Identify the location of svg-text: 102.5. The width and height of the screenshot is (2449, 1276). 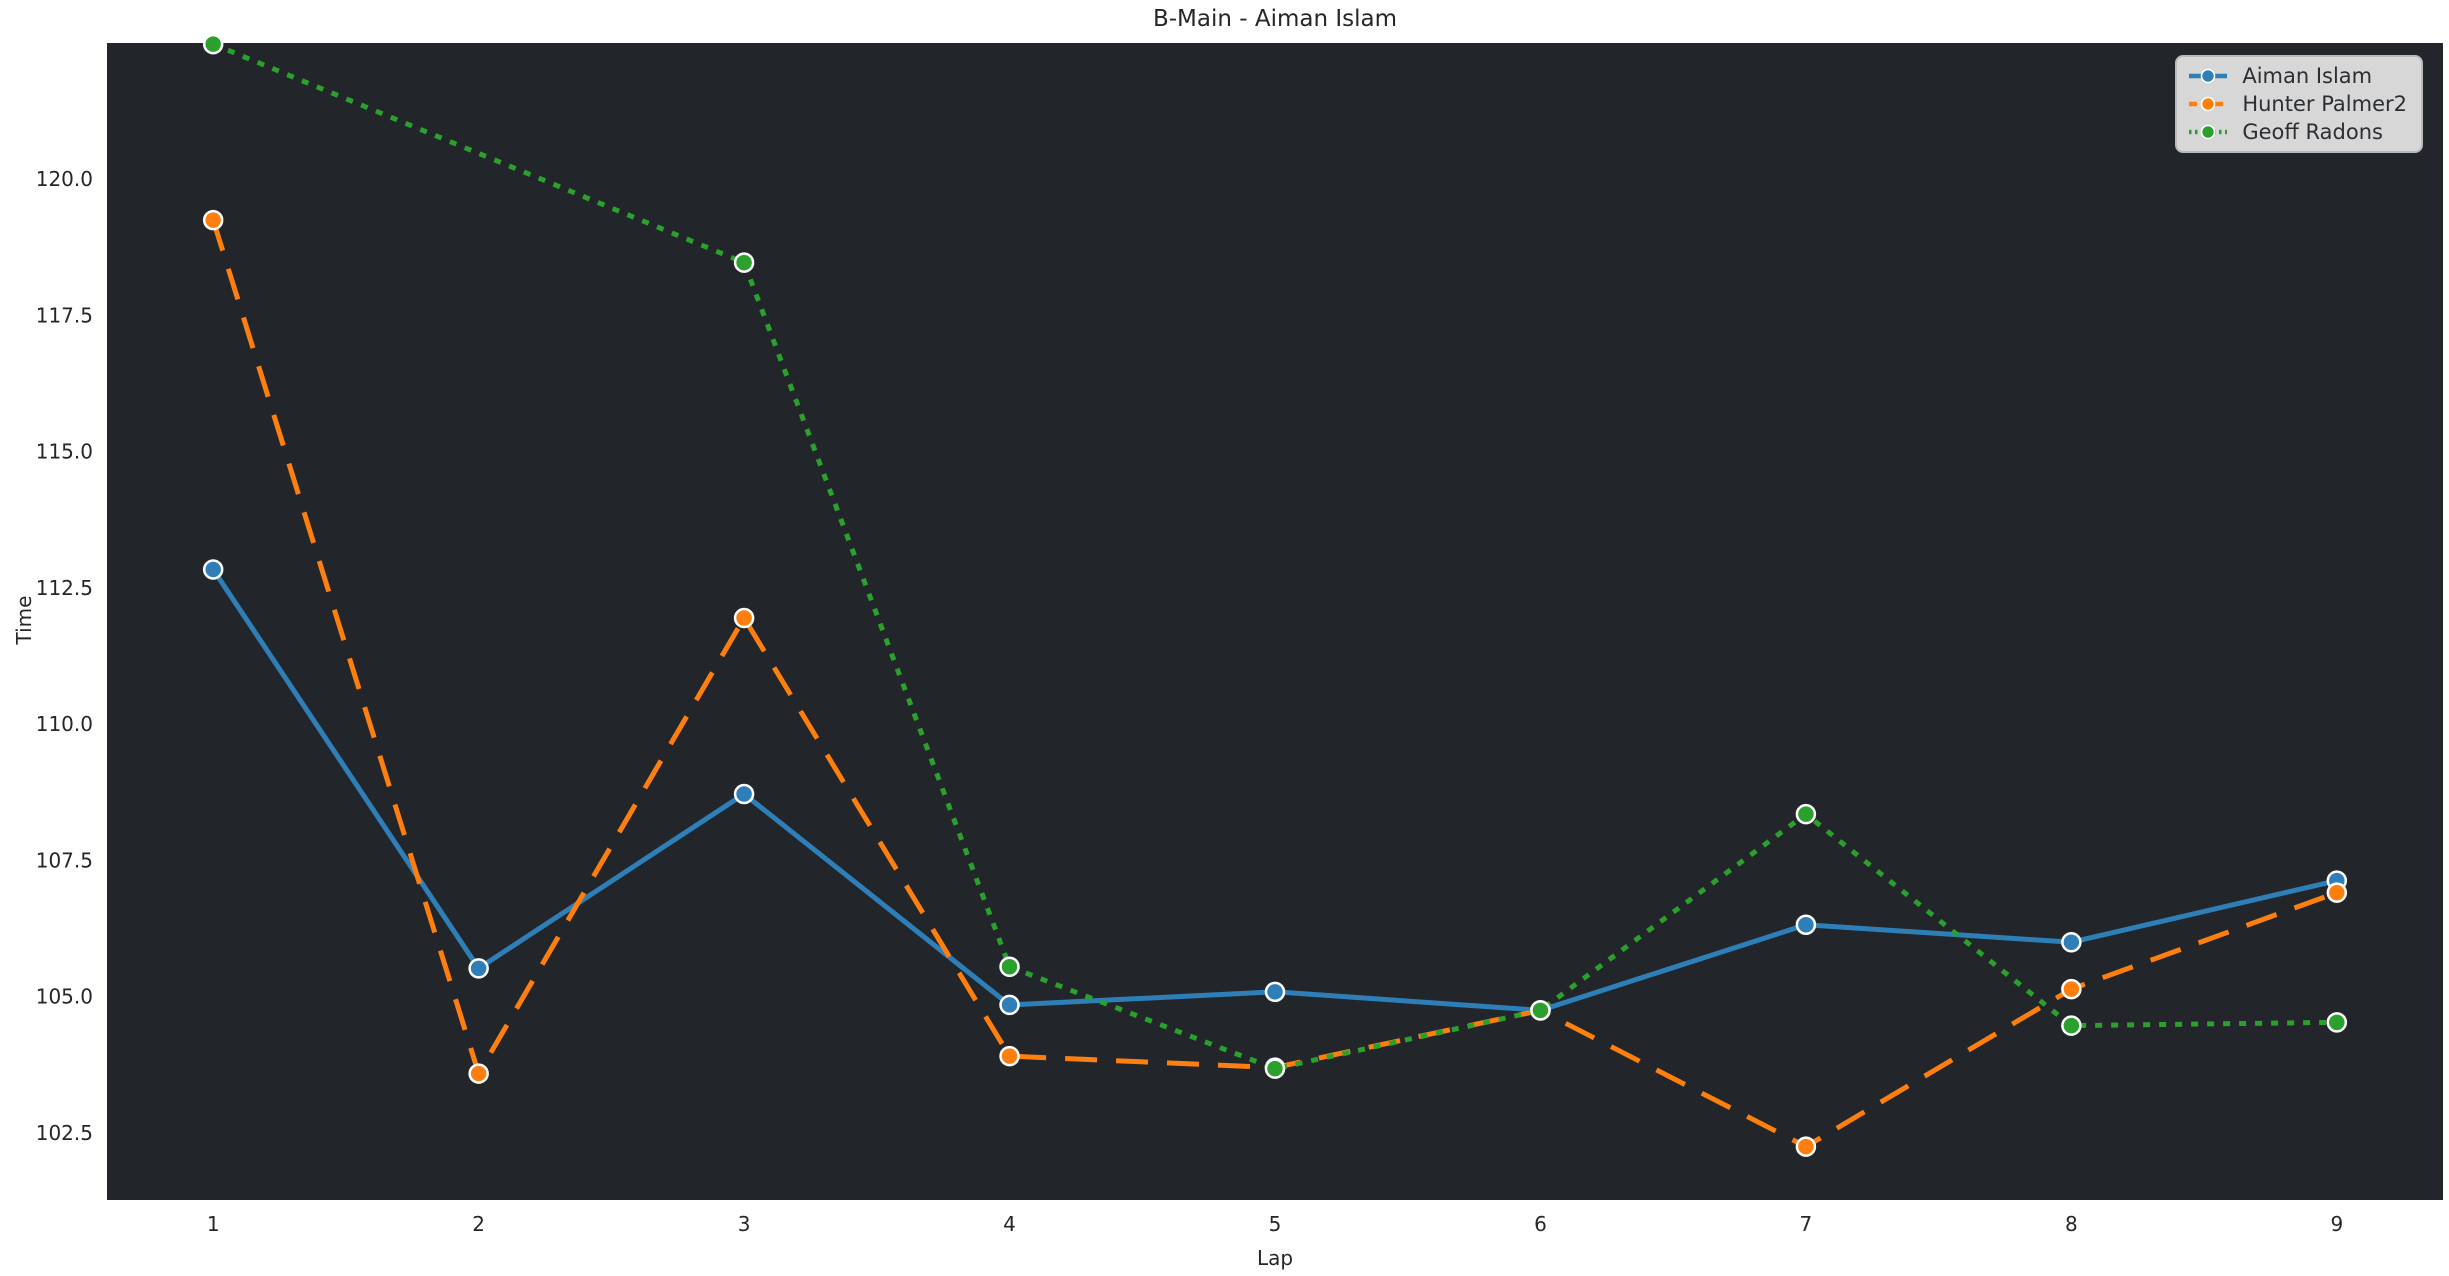
(64, 1133).